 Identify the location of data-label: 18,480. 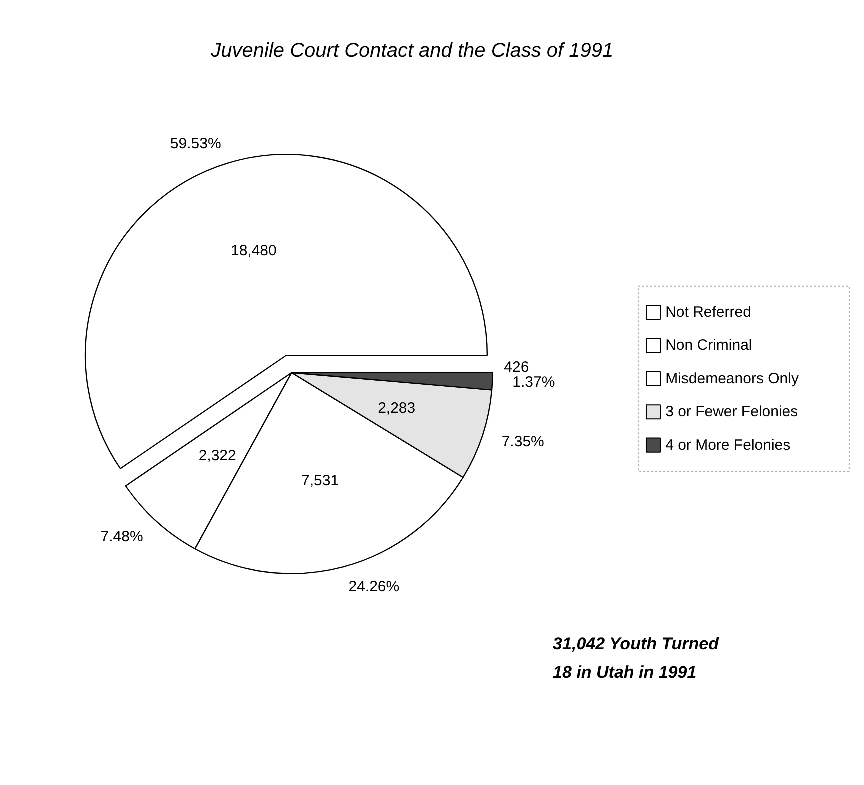
(253, 251).